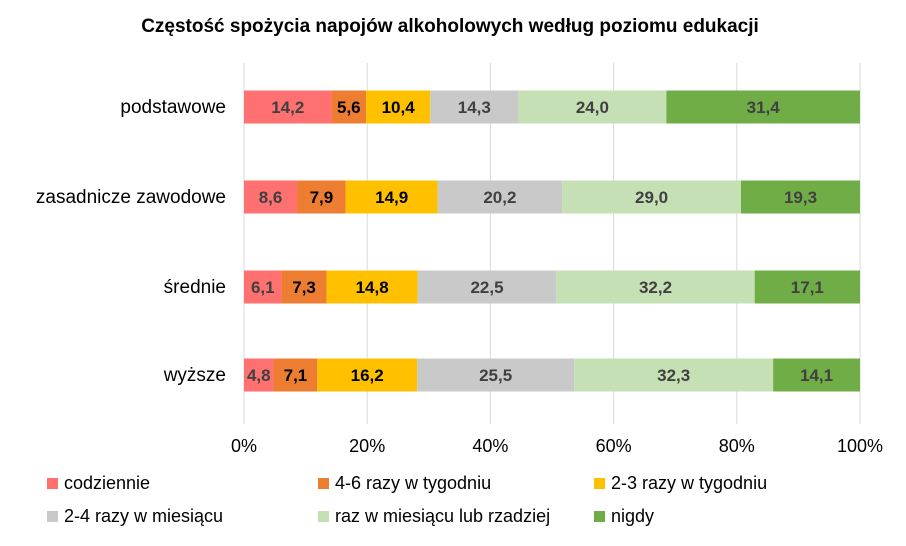 The image size is (906, 546). I want to click on legend-label: nigdy, so click(632, 516).